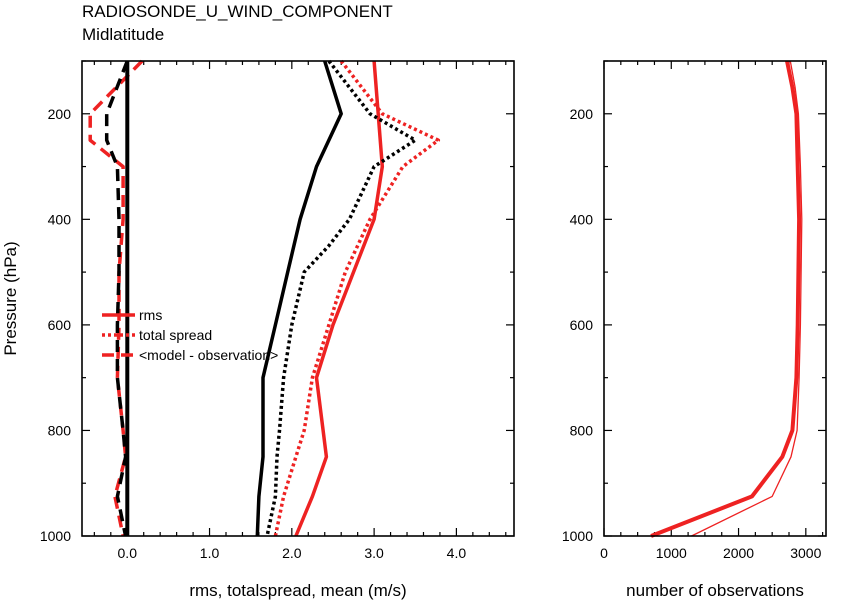 The image size is (856, 600). I want to click on right-xtick-label: 2000, so click(738, 553).